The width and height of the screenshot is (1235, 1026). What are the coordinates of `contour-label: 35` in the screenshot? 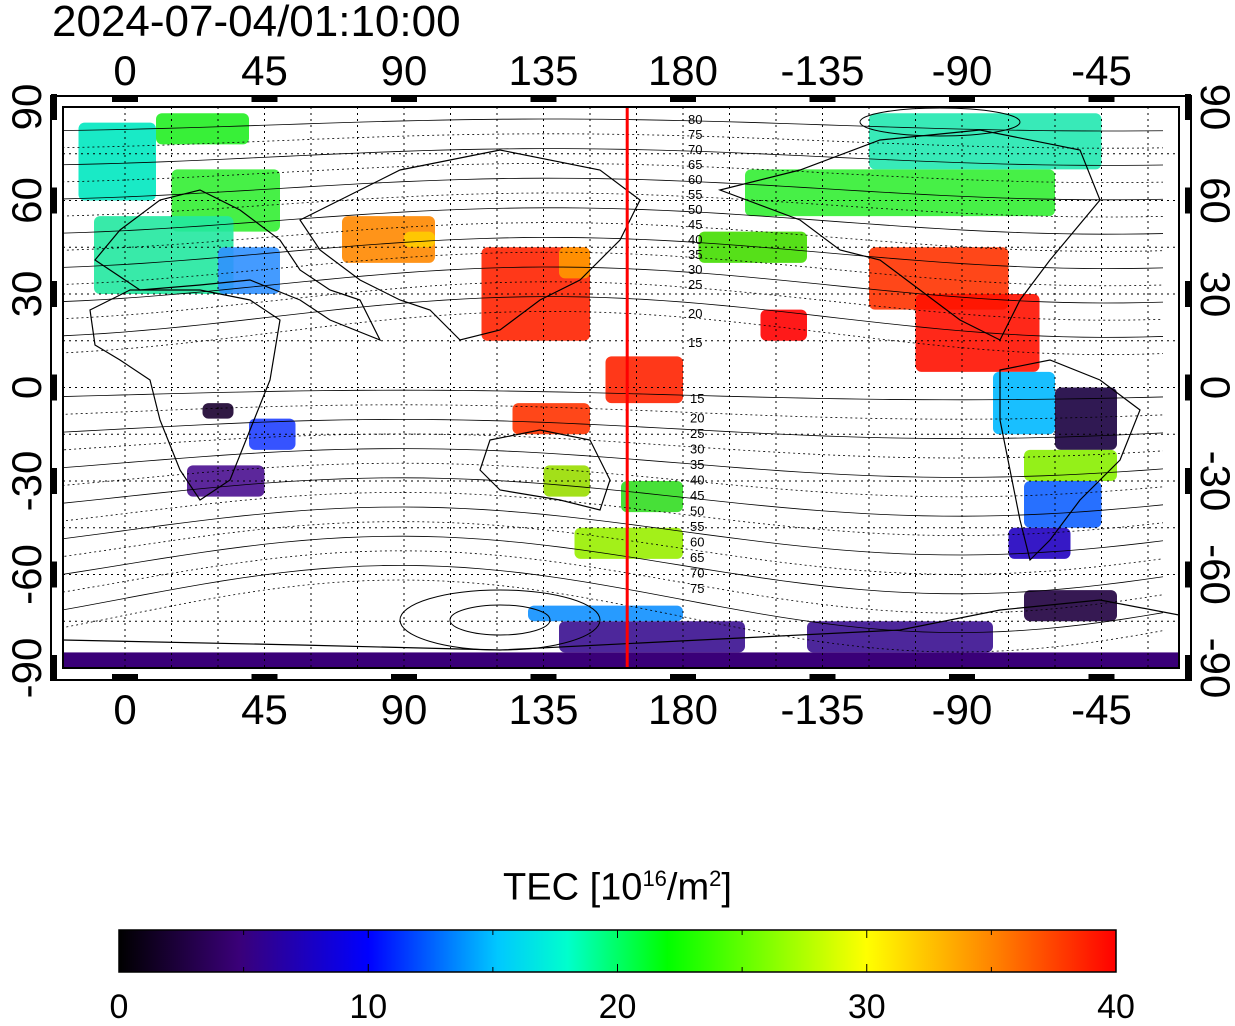 It's located at (697, 464).